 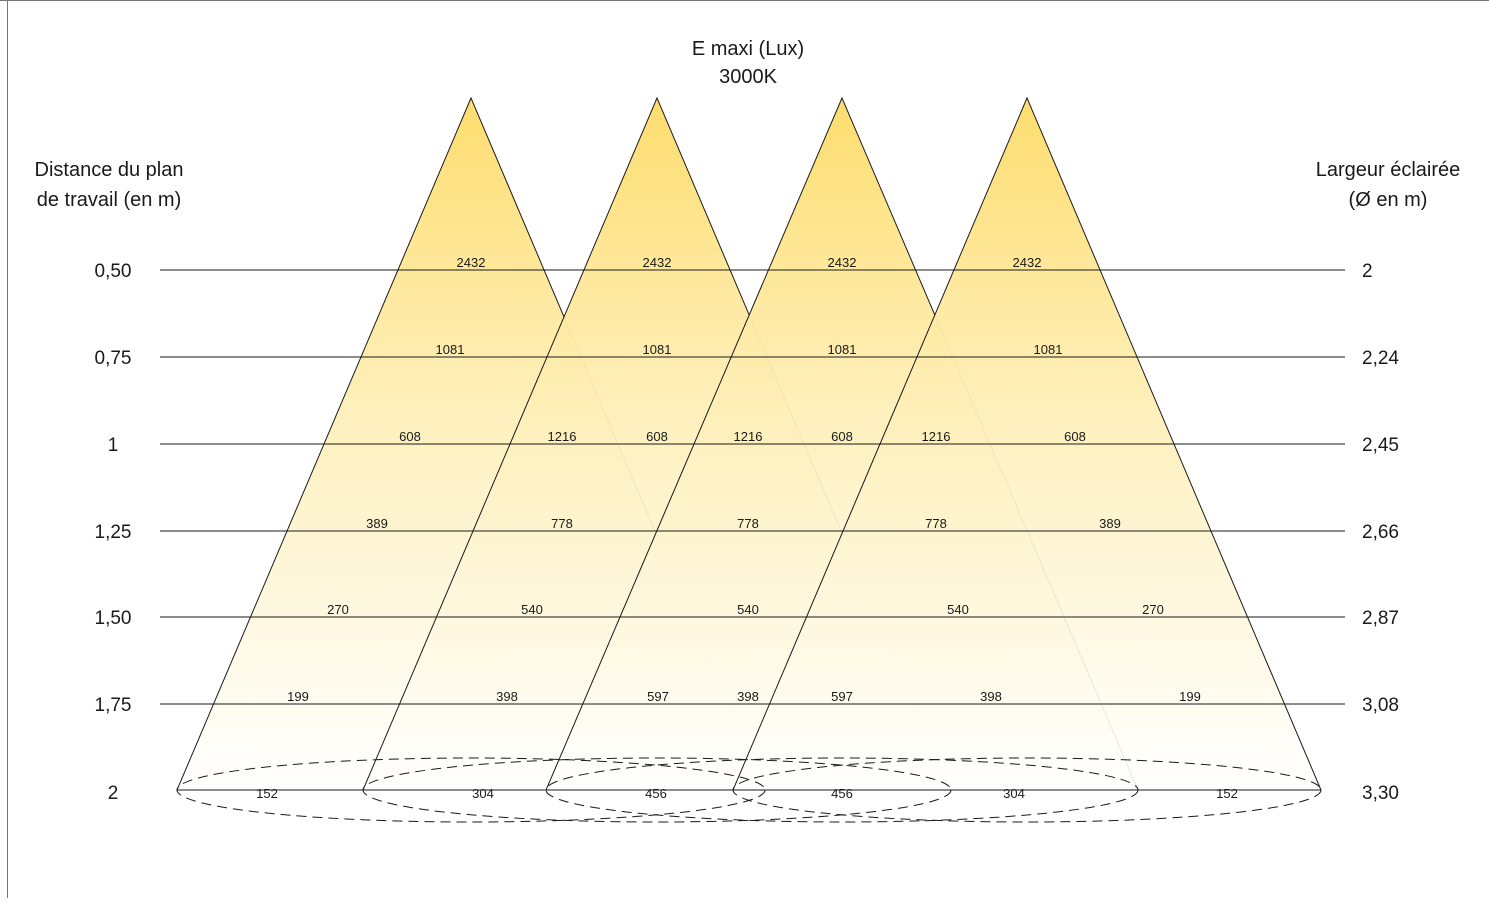 What do you see at coordinates (1380, 358) in the screenshot?
I see `width-label: 2,24` at bounding box center [1380, 358].